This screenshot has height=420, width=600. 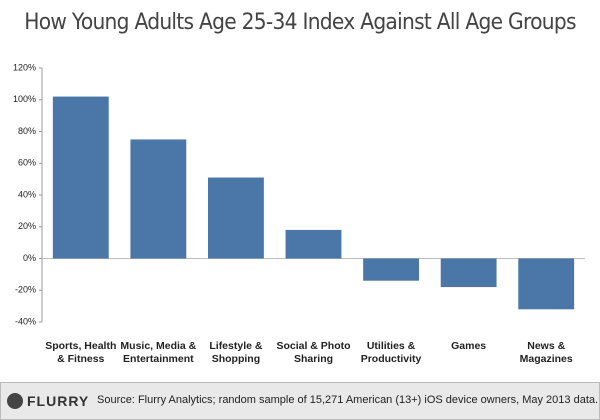 I want to click on x-tick-label: Lifestyle & Shopping, so click(x=236, y=352).